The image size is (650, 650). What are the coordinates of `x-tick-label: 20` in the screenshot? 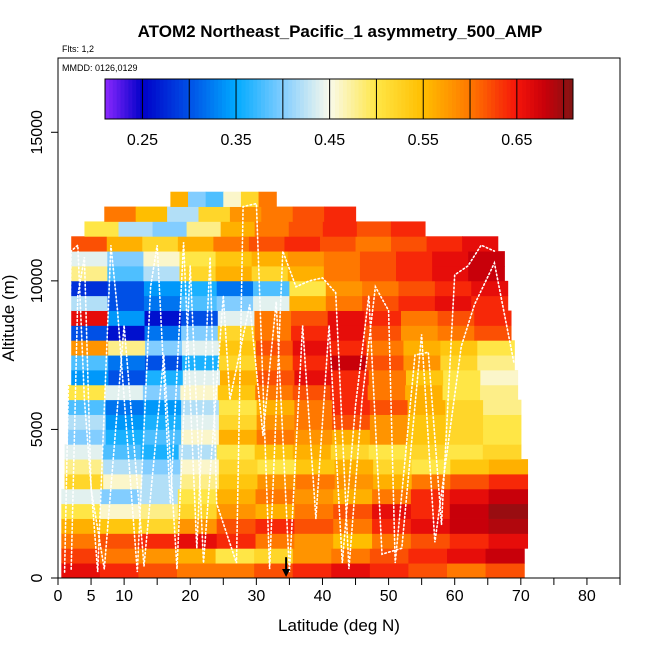 It's located at (190, 596).